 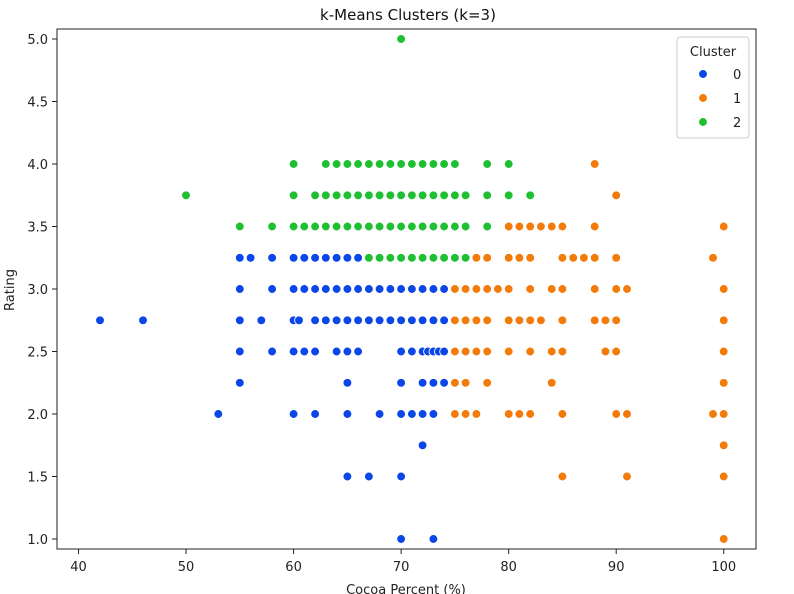 What do you see at coordinates (37, 40) in the screenshot?
I see `y-tick-label: 5.0` at bounding box center [37, 40].